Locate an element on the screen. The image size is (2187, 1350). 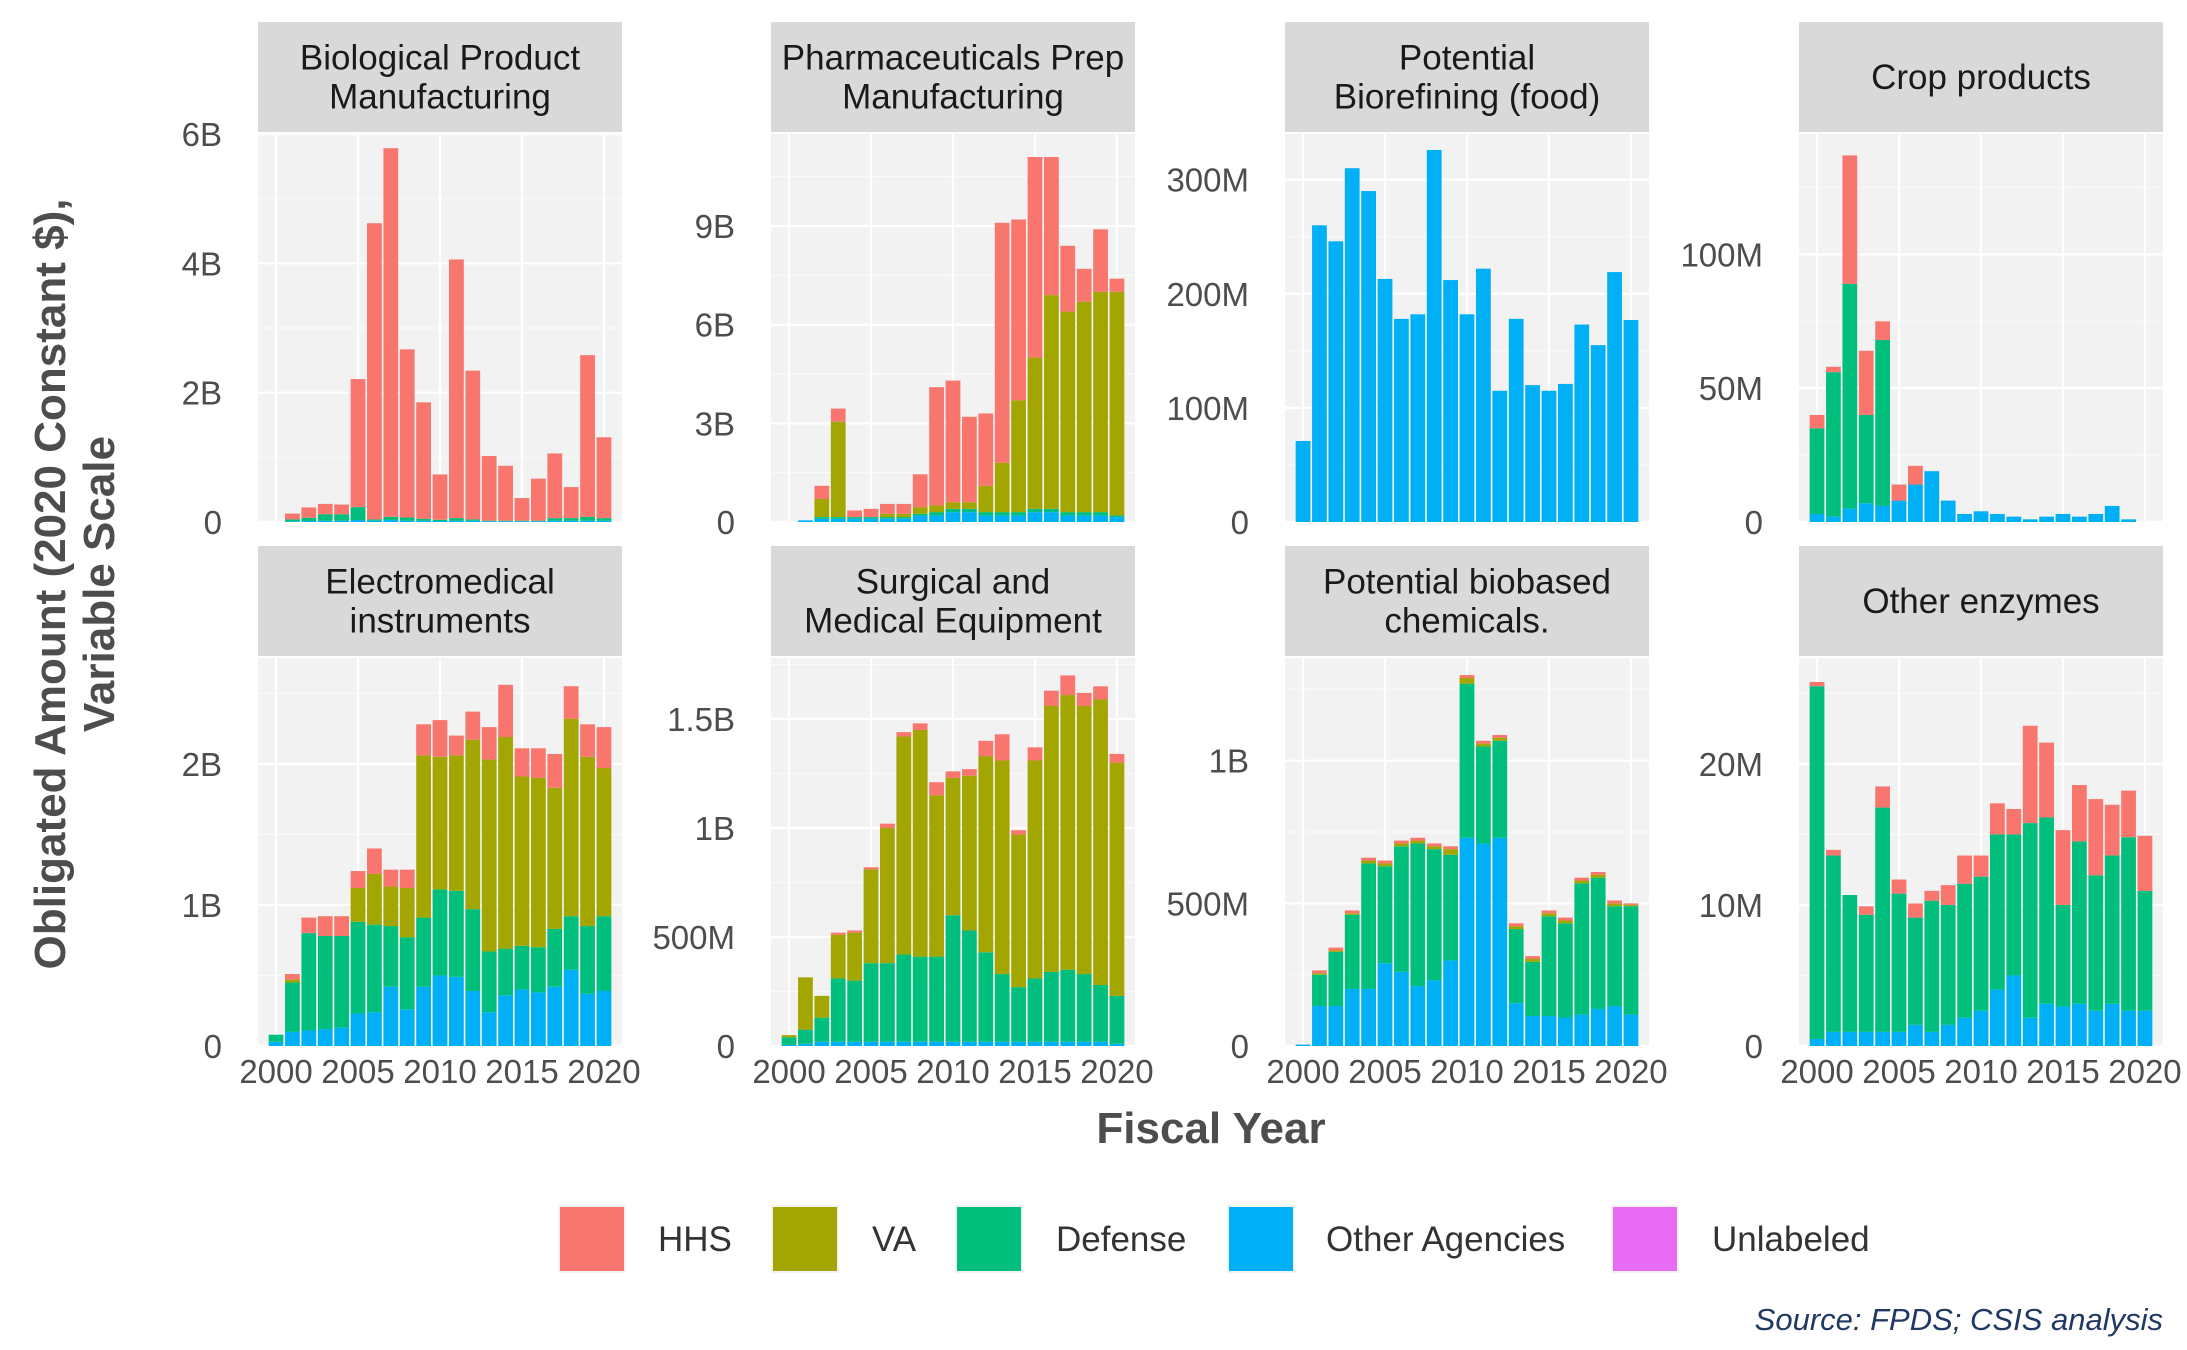
x-tick-label: 2020 is located at coordinates (1630, 1071).